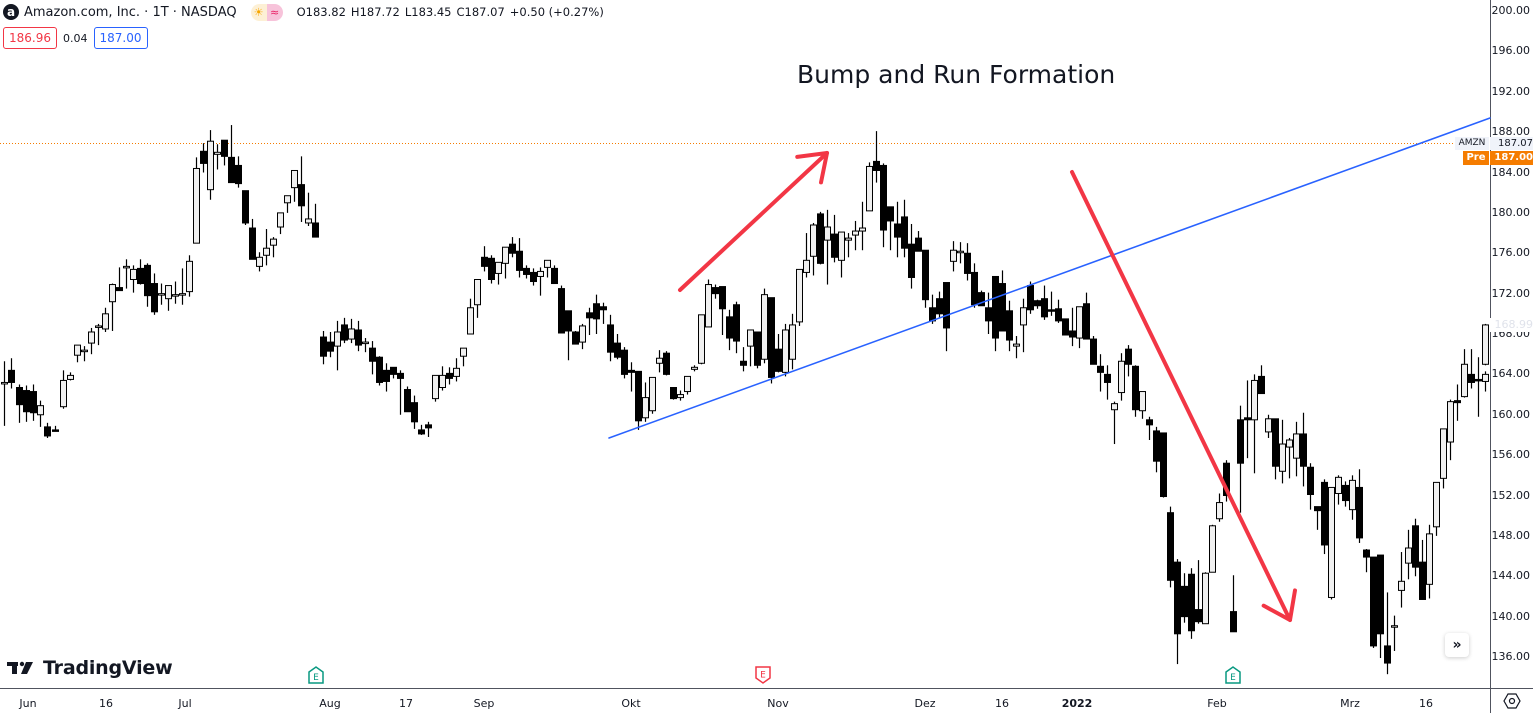 The height and width of the screenshot is (713, 1533). I want to click on premarket-tag: Pre, so click(1476, 158).